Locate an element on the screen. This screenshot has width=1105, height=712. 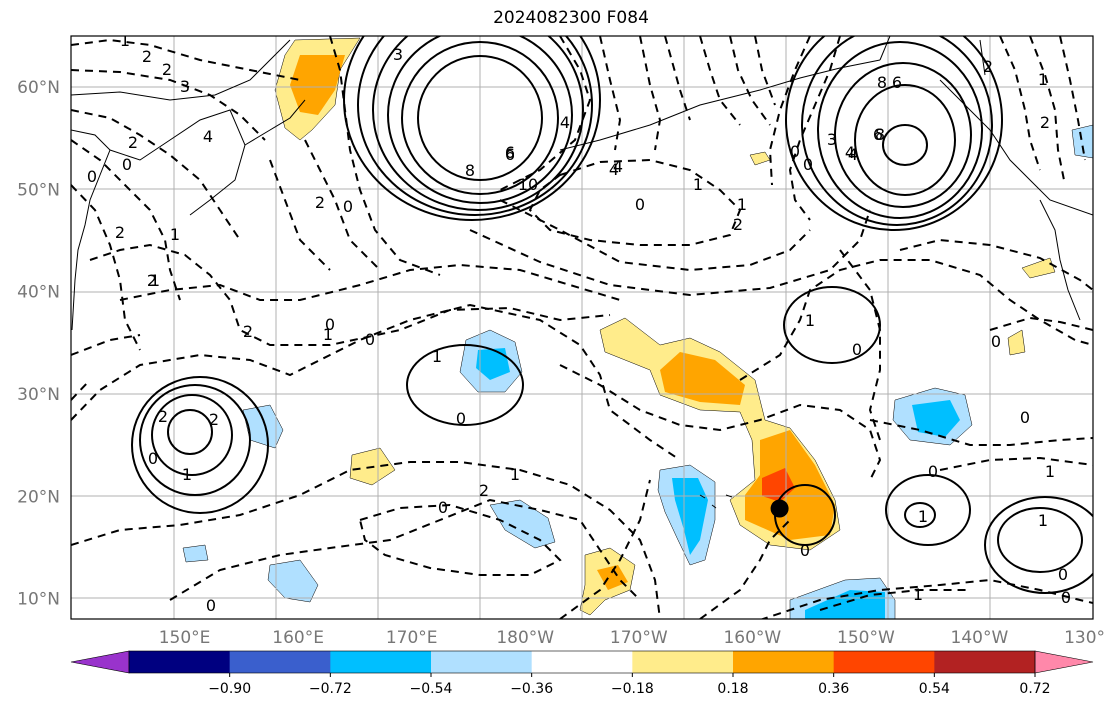
lon-label: 150°E is located at coordinates (185, 638).